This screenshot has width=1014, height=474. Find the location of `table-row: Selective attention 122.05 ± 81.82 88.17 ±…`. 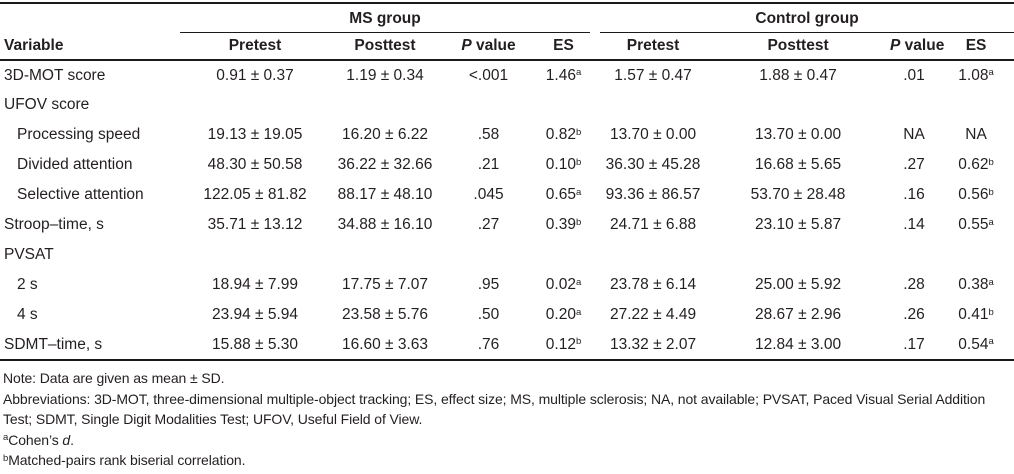

table-row: Selective attention 122.05 ± 81.82 88.17 ±… is located at coordinates (507, 195).